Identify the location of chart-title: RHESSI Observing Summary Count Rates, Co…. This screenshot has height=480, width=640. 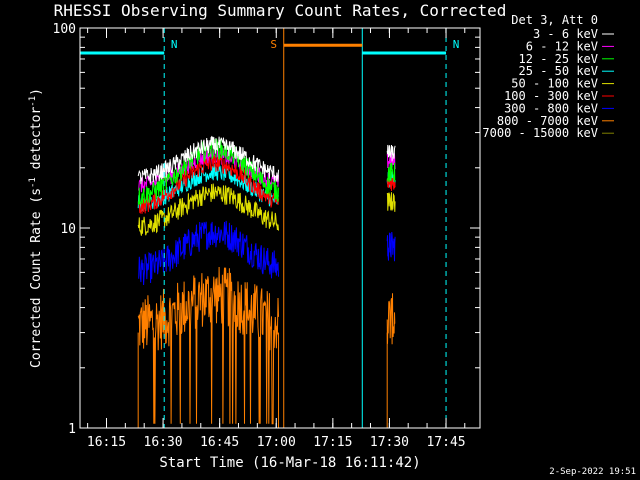
(280, 10).